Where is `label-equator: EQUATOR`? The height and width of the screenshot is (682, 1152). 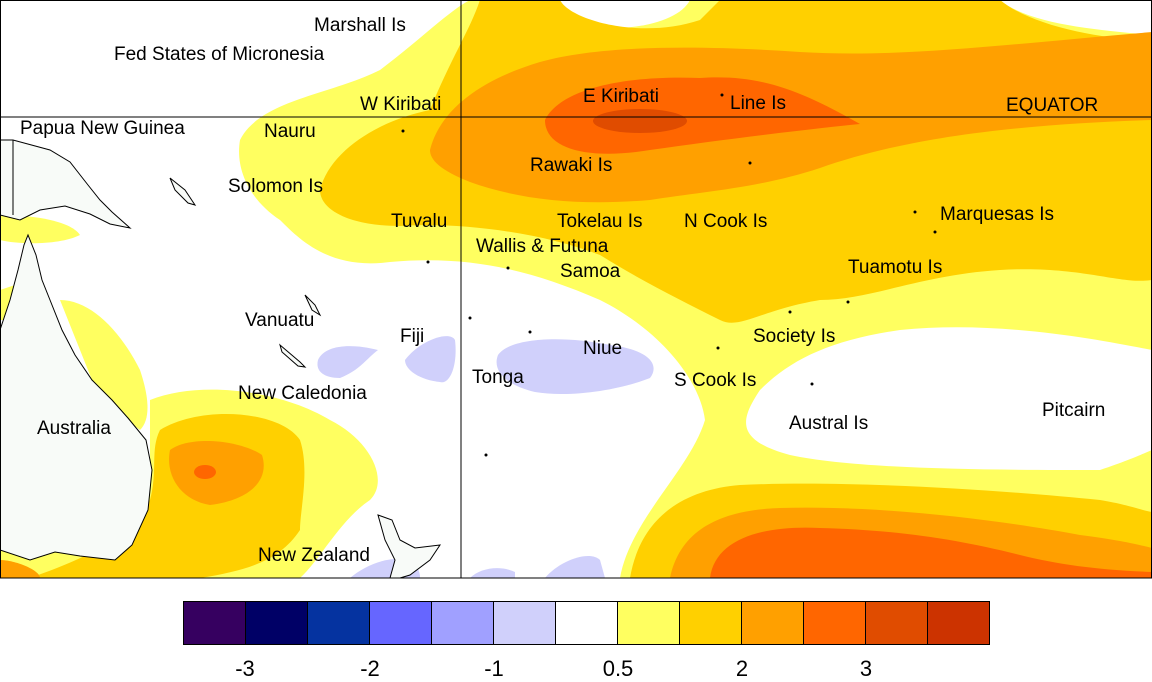
label-equator: EQUATOR is located at coordinates (1052, 105).